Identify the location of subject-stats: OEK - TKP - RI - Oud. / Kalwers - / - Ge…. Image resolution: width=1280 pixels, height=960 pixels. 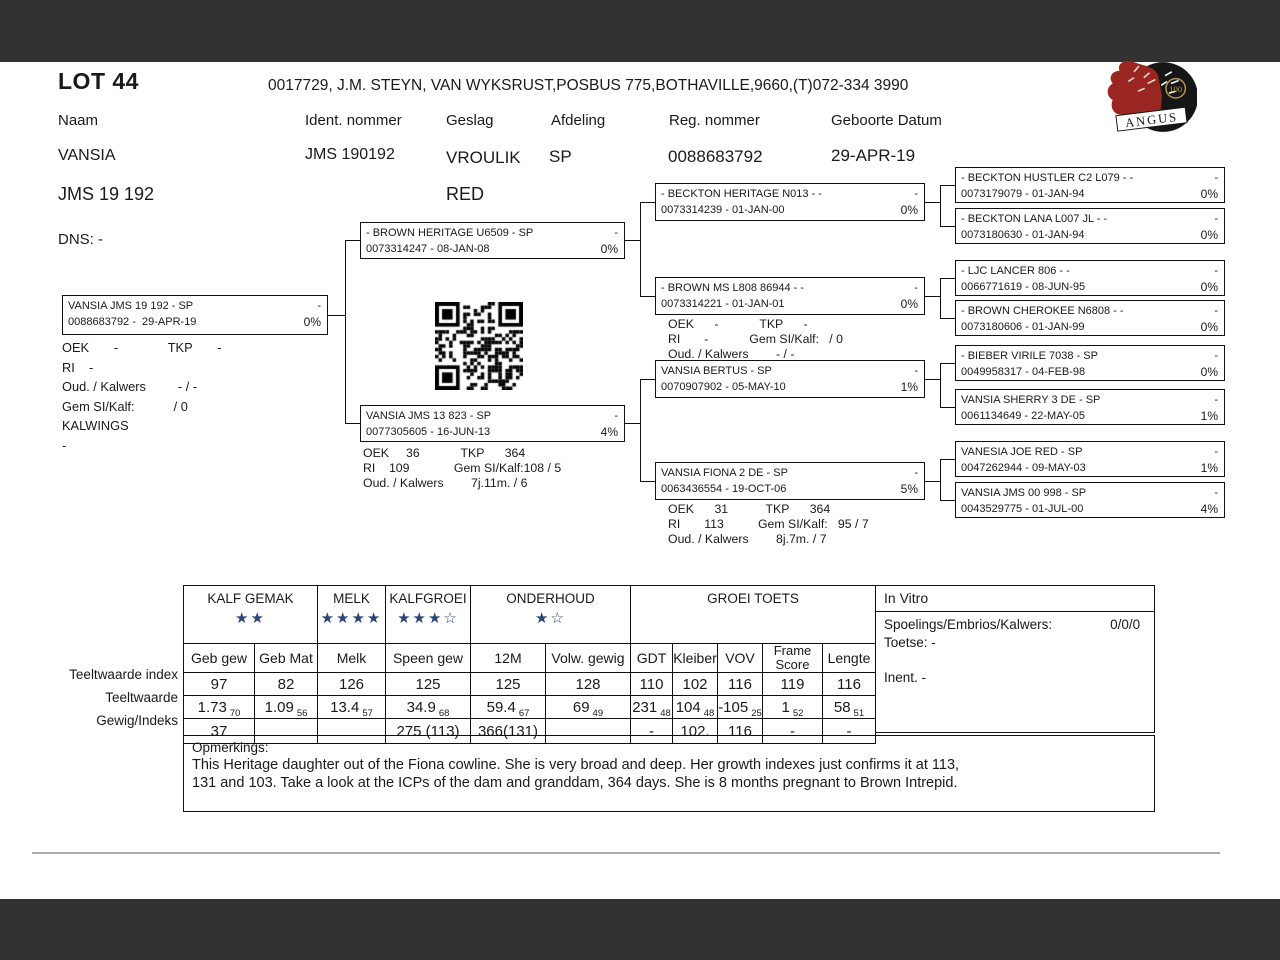
(142, 396).